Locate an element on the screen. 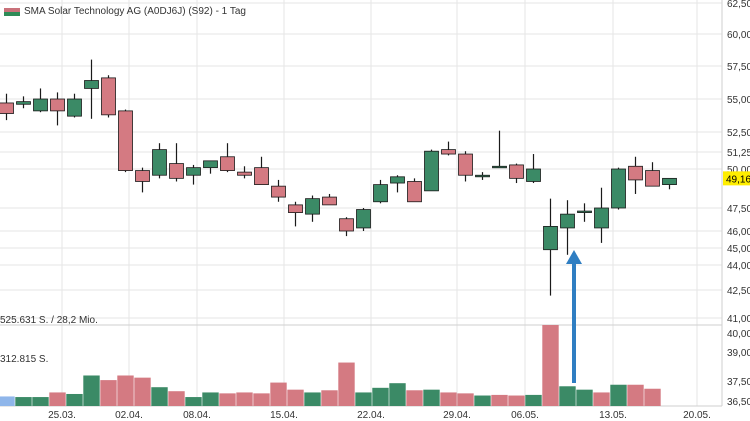  current-price-label: 49,16 is located at coordinates (738, 179).